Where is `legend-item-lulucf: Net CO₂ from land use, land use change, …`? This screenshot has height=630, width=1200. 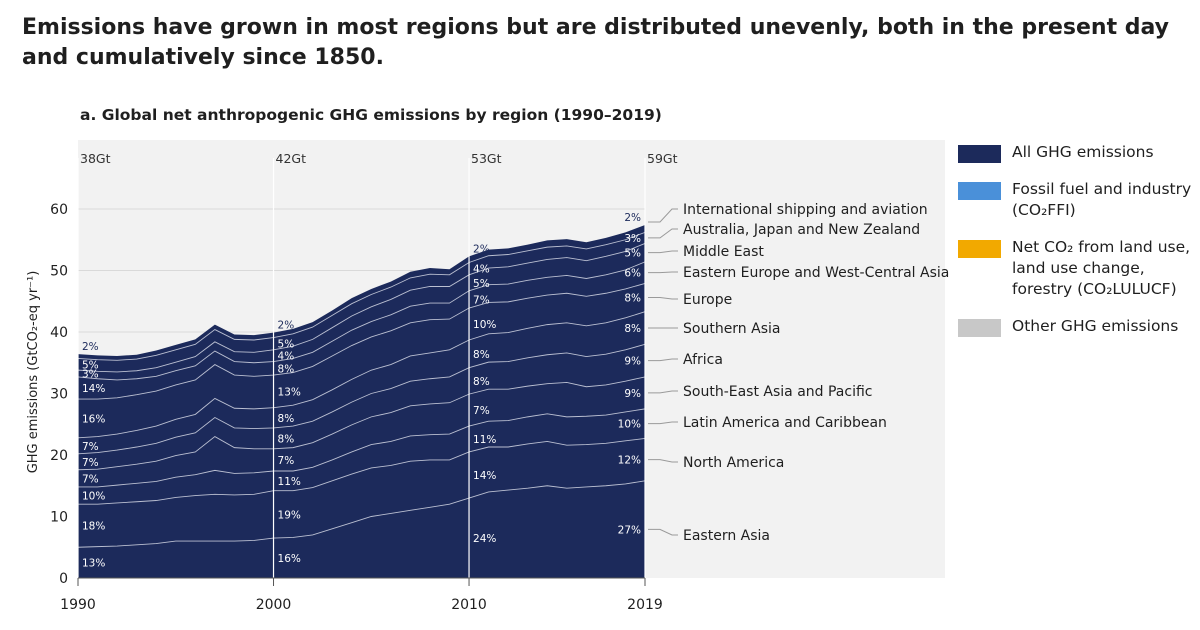
legend-item-lulucf: Net CO₂ from land use, land use change, … is located at coordinates (1078, 268).